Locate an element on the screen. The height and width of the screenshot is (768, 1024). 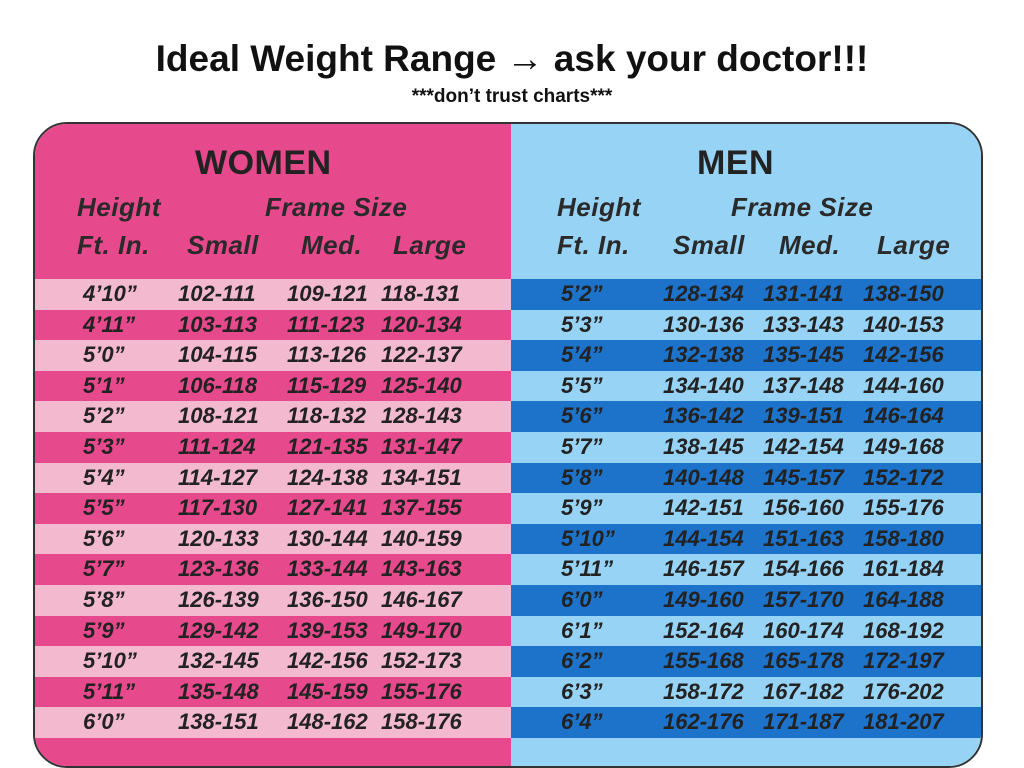
women-med-cell: 124-138 is located at coordinates (327, 477).